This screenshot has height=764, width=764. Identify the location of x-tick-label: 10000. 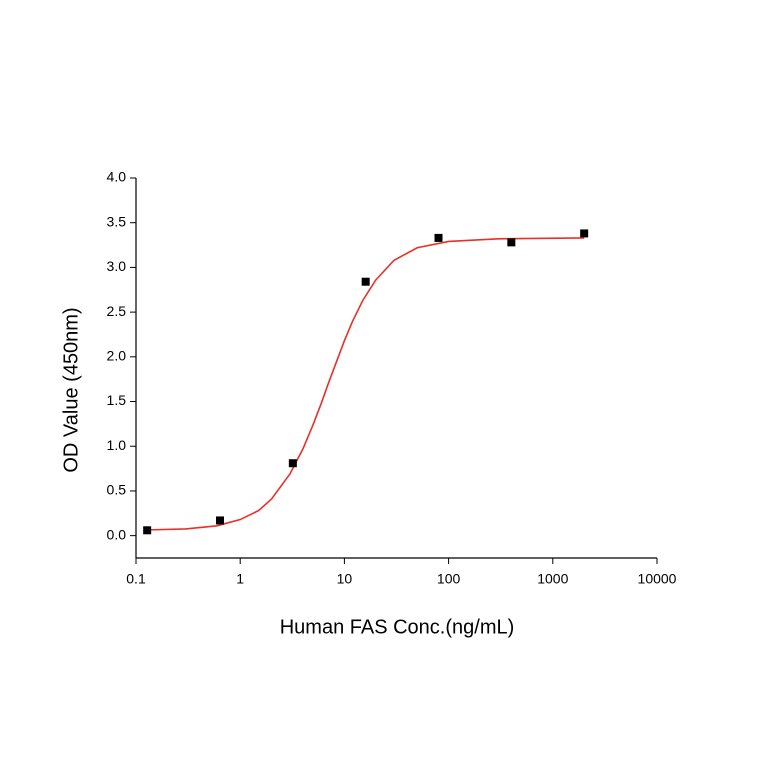
(657, 579).